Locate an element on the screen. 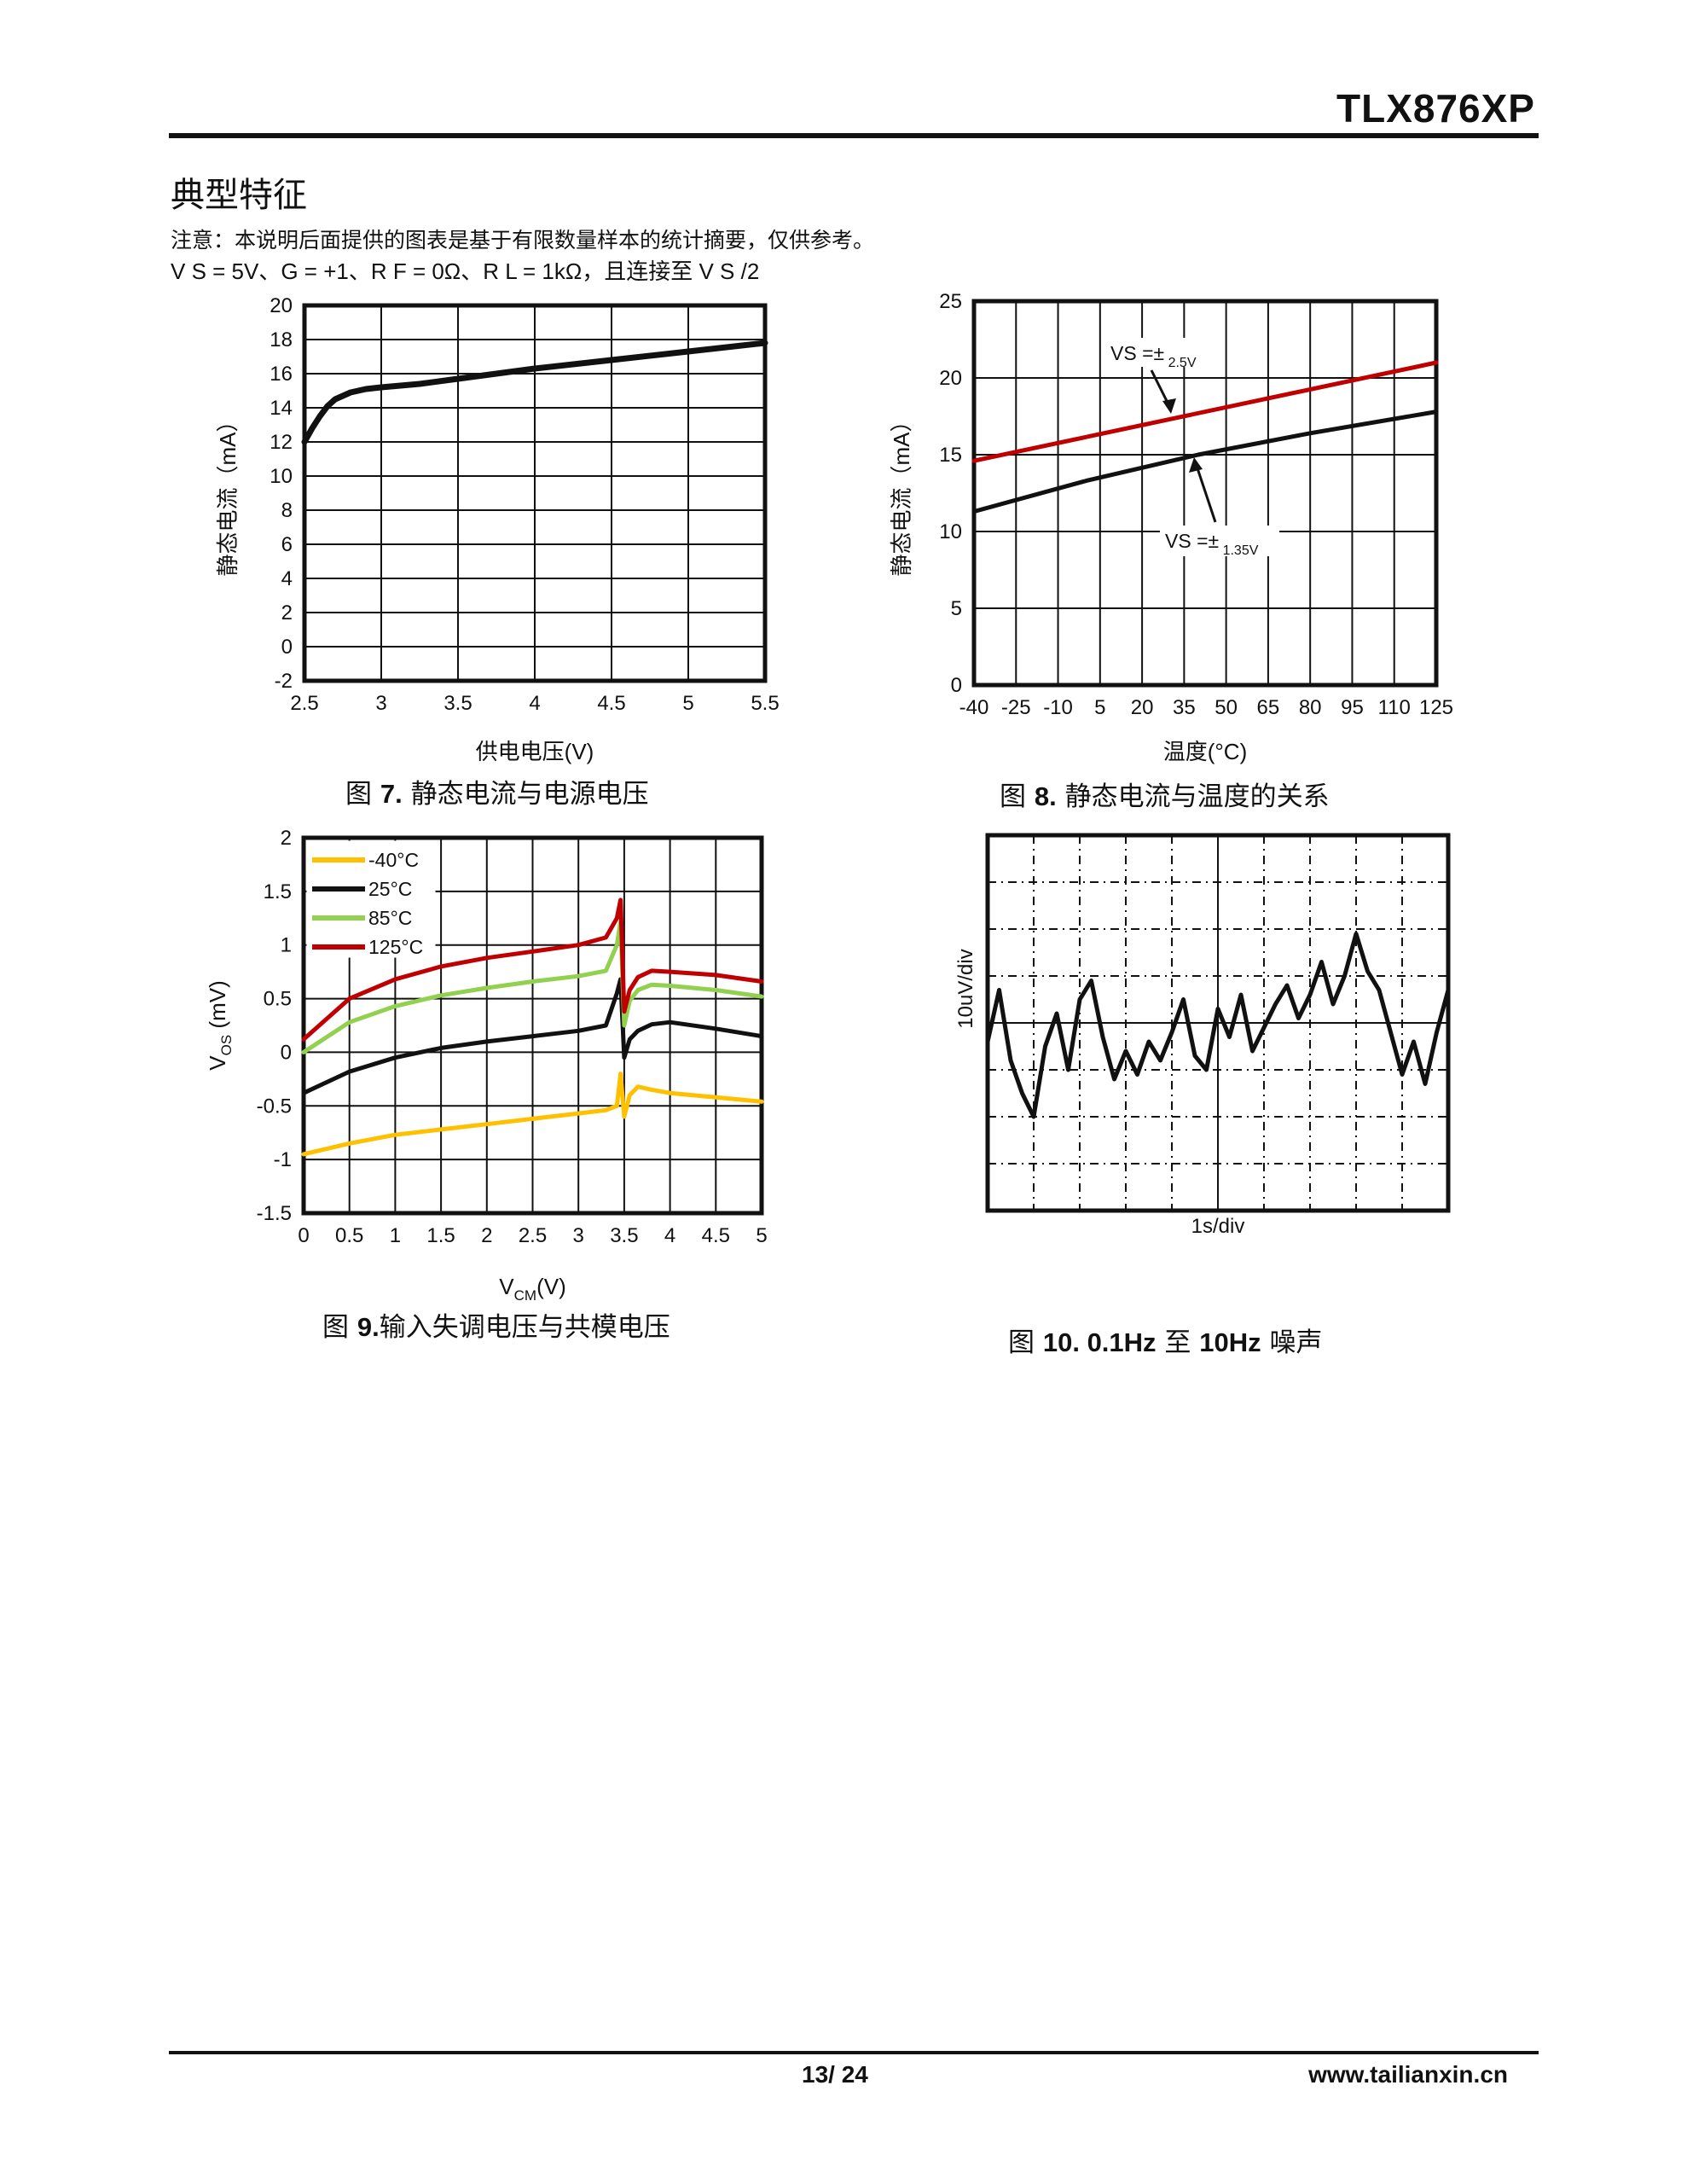 This screenshot has height=2184, width=1687. x-axis-title-sub: CM is located at coordinates (525, 1294).